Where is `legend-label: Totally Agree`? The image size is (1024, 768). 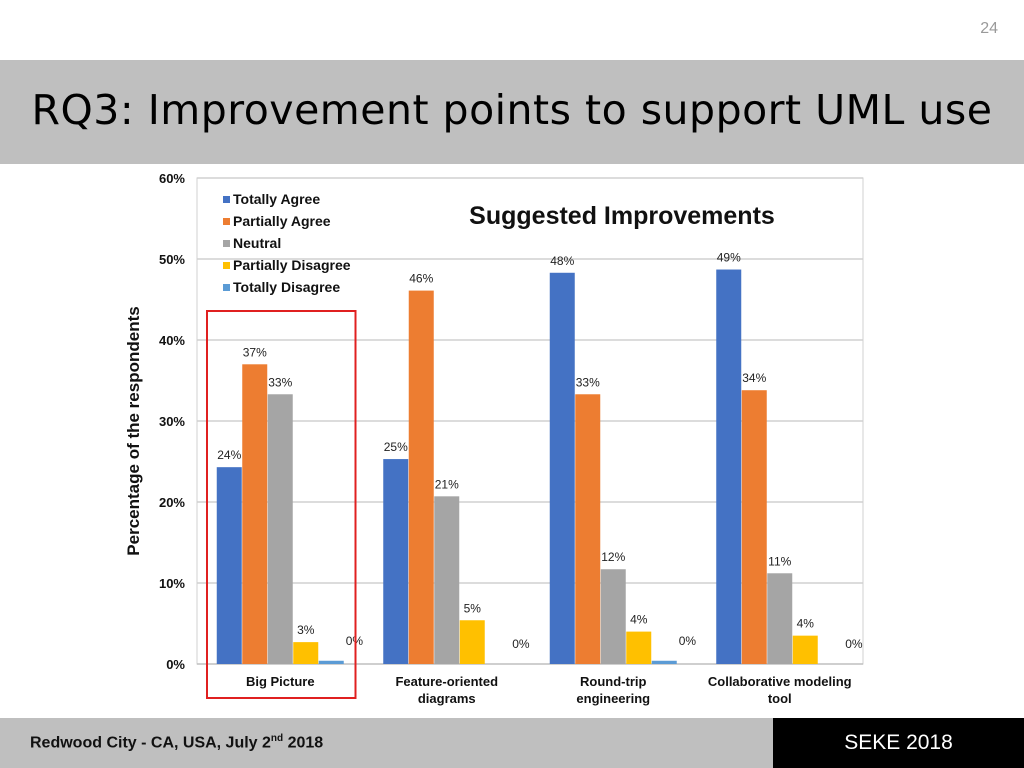 legend-label: Totally Agree is located at coordinates (276, 199).